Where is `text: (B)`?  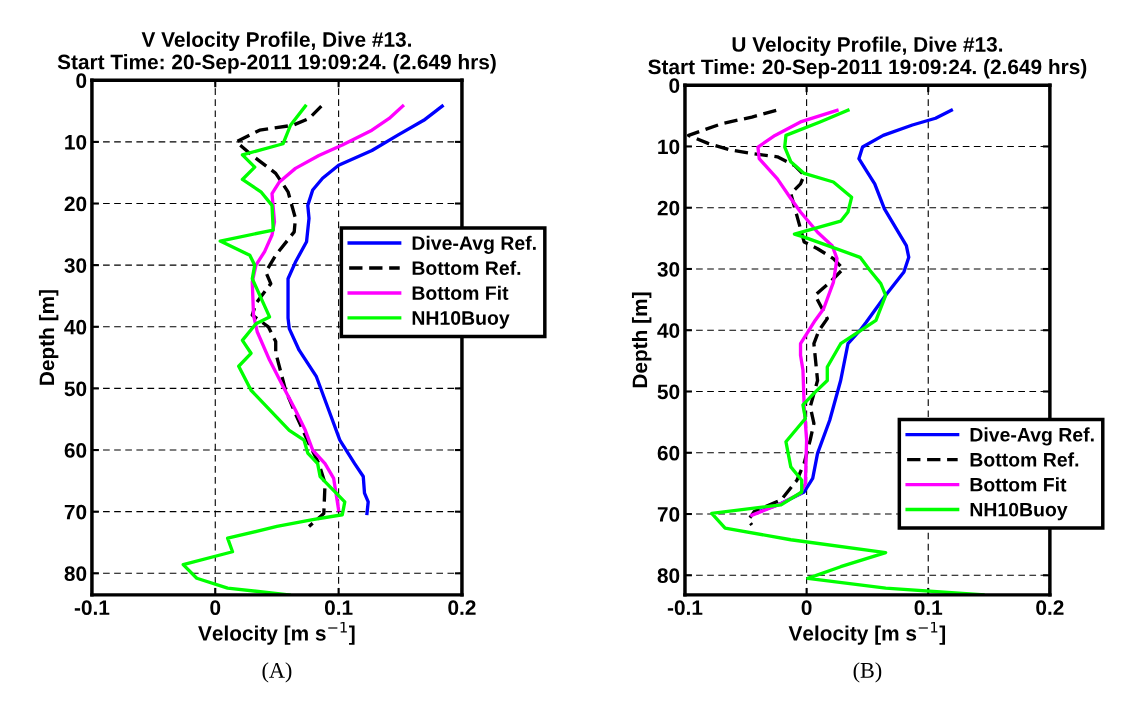 text: (B) is located at coordinates (867, 672).